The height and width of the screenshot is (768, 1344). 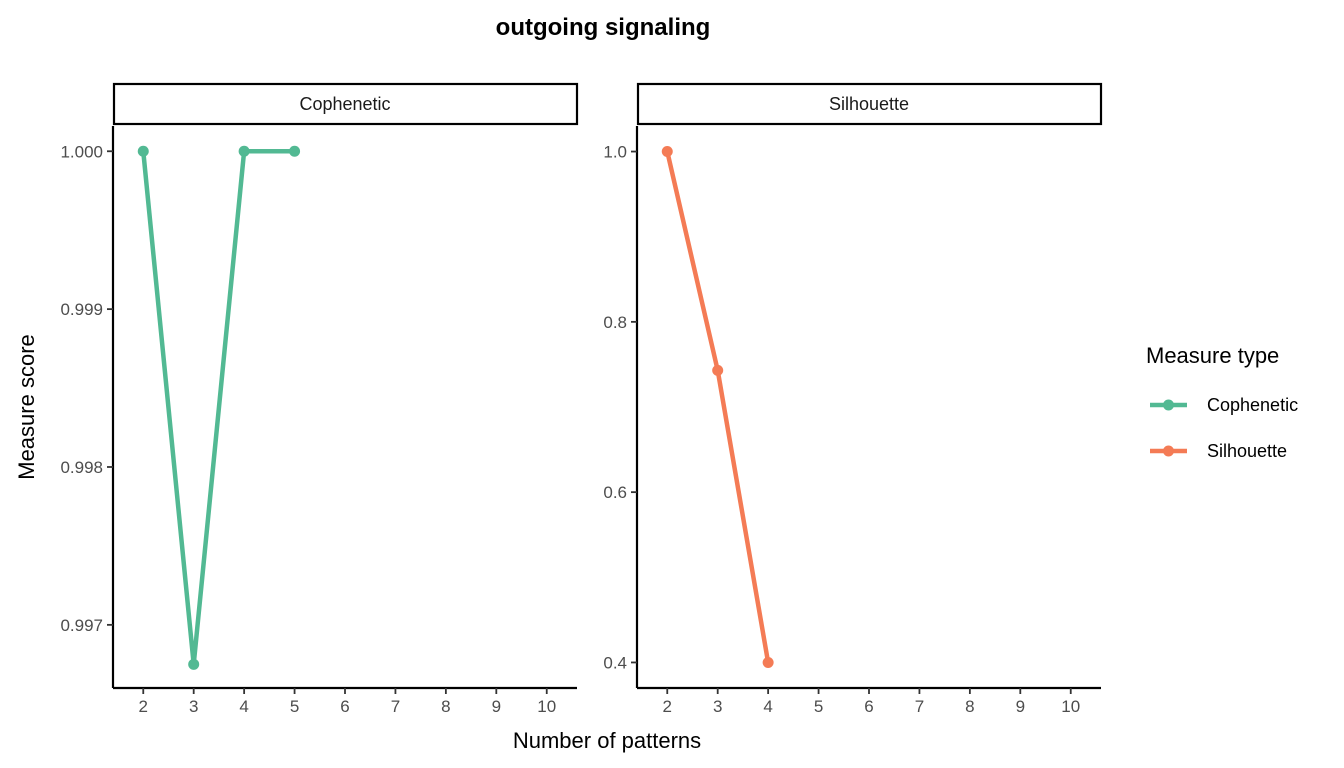 I want to click on strip-label: Silhouette, so click(x=869, y=104).